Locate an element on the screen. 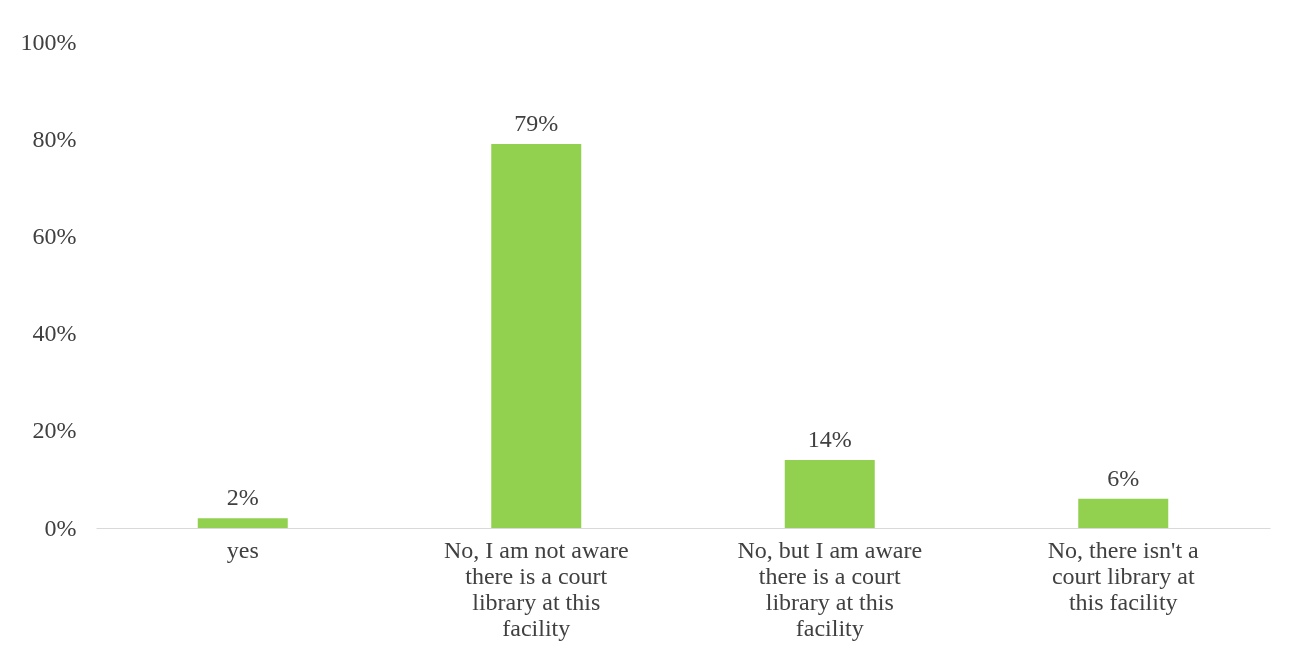 The width and height of the screenshot is (1300, 666). data-label: 2% is located at coordinates (242, 497).